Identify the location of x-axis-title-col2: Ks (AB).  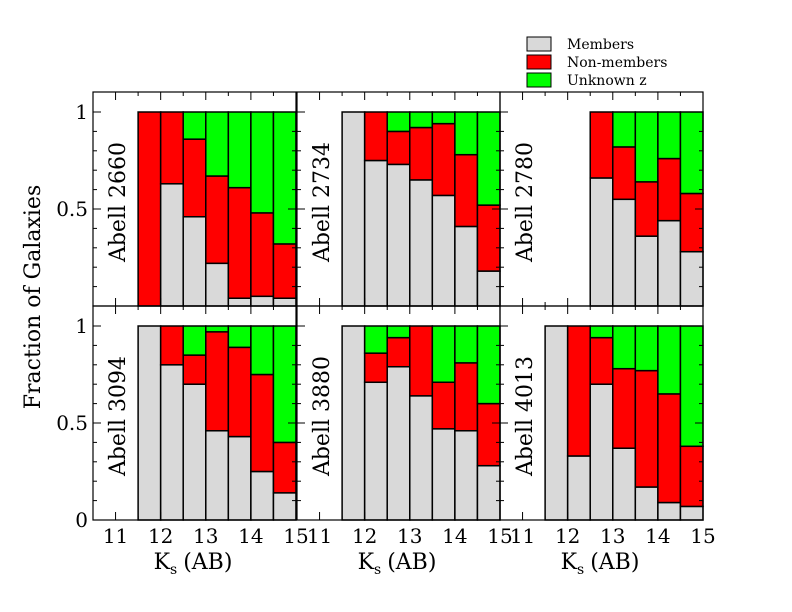
(397, 564).